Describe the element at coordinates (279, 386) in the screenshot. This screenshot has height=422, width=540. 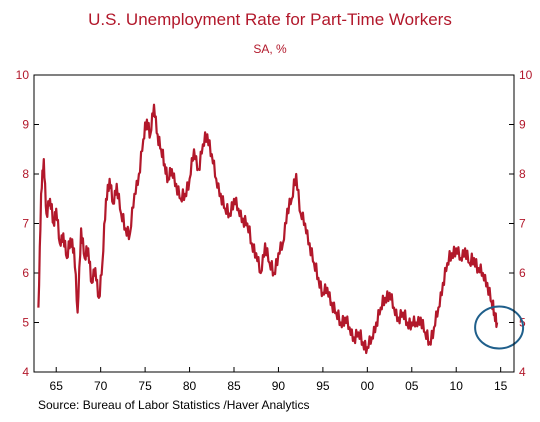
I see `x-tick-label: 90` at that location.